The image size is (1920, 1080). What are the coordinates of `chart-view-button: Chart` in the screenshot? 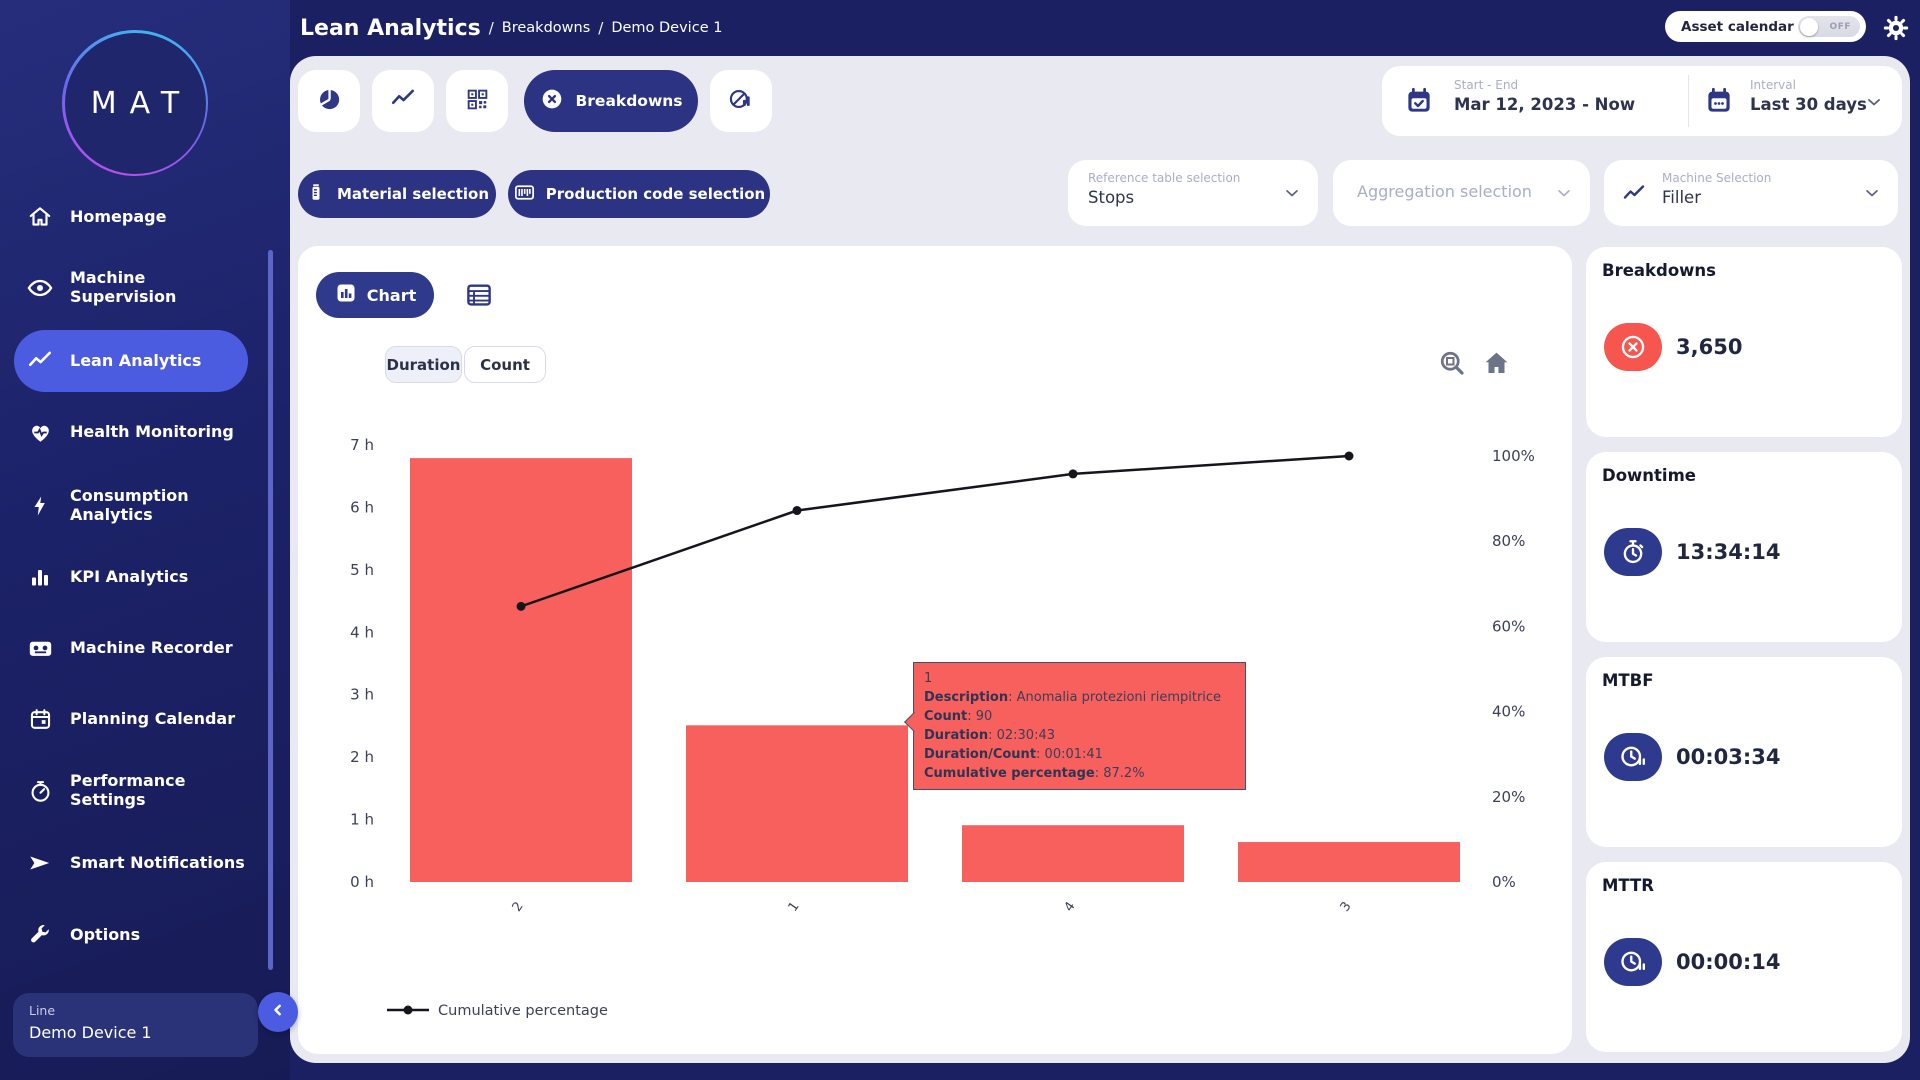 It's located at (375, 295).